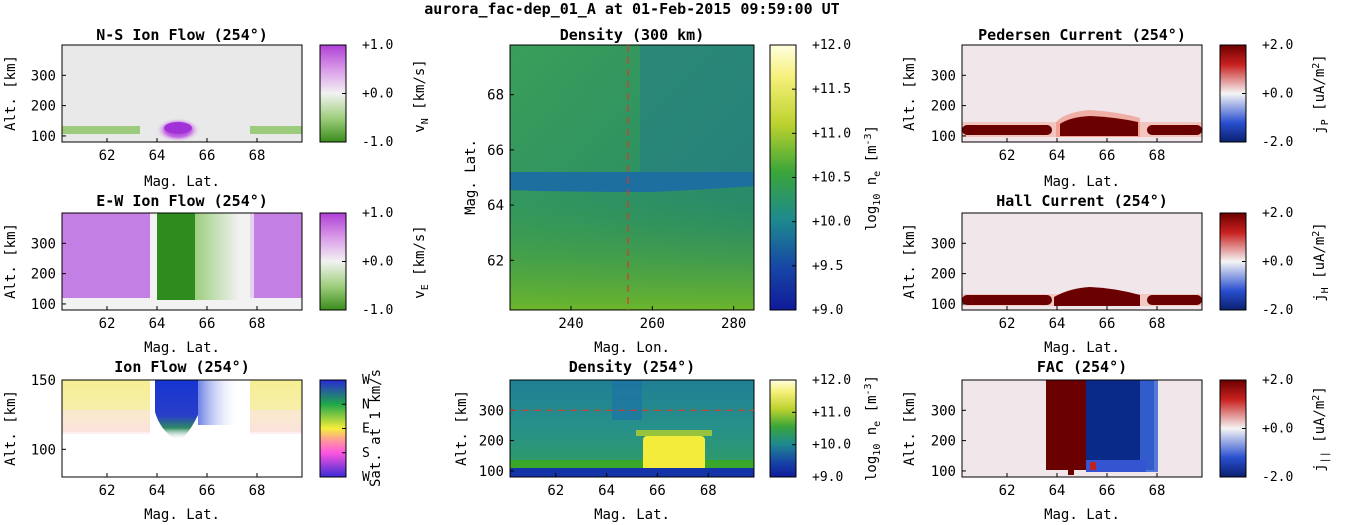  I want to click on colorbar: +1.0 +0.0 -1.0 vE [km/s], so click(375, 262).